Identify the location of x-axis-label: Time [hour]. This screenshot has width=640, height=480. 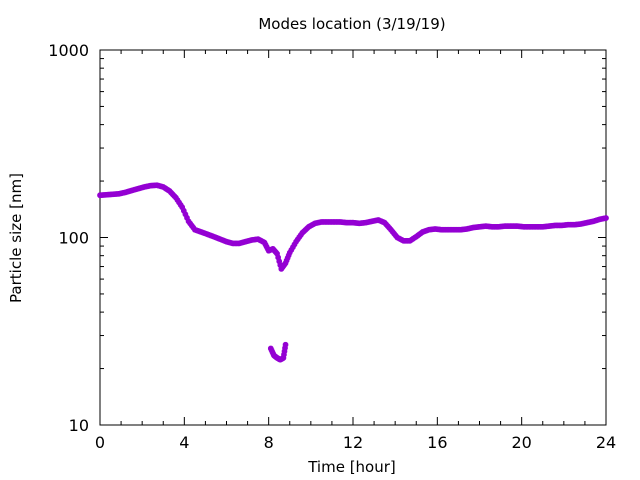
(351, 467).